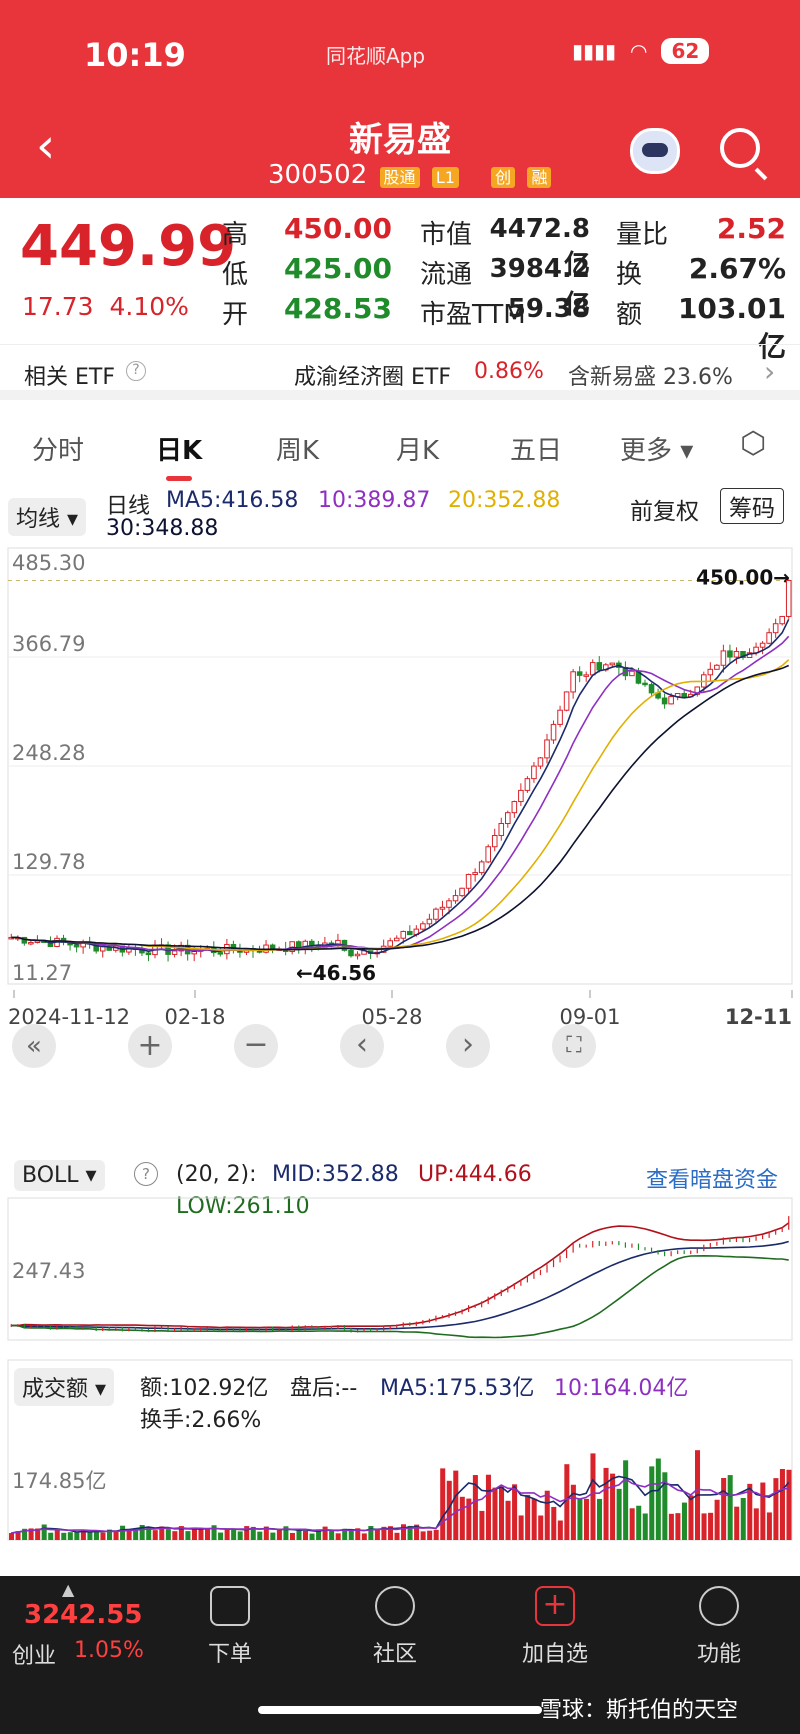 This screenshot has height=1734, width=800. Describe the element at coordinates (468, 1046) in the screenshot. I see `pan-right-icon: ›` at that location.